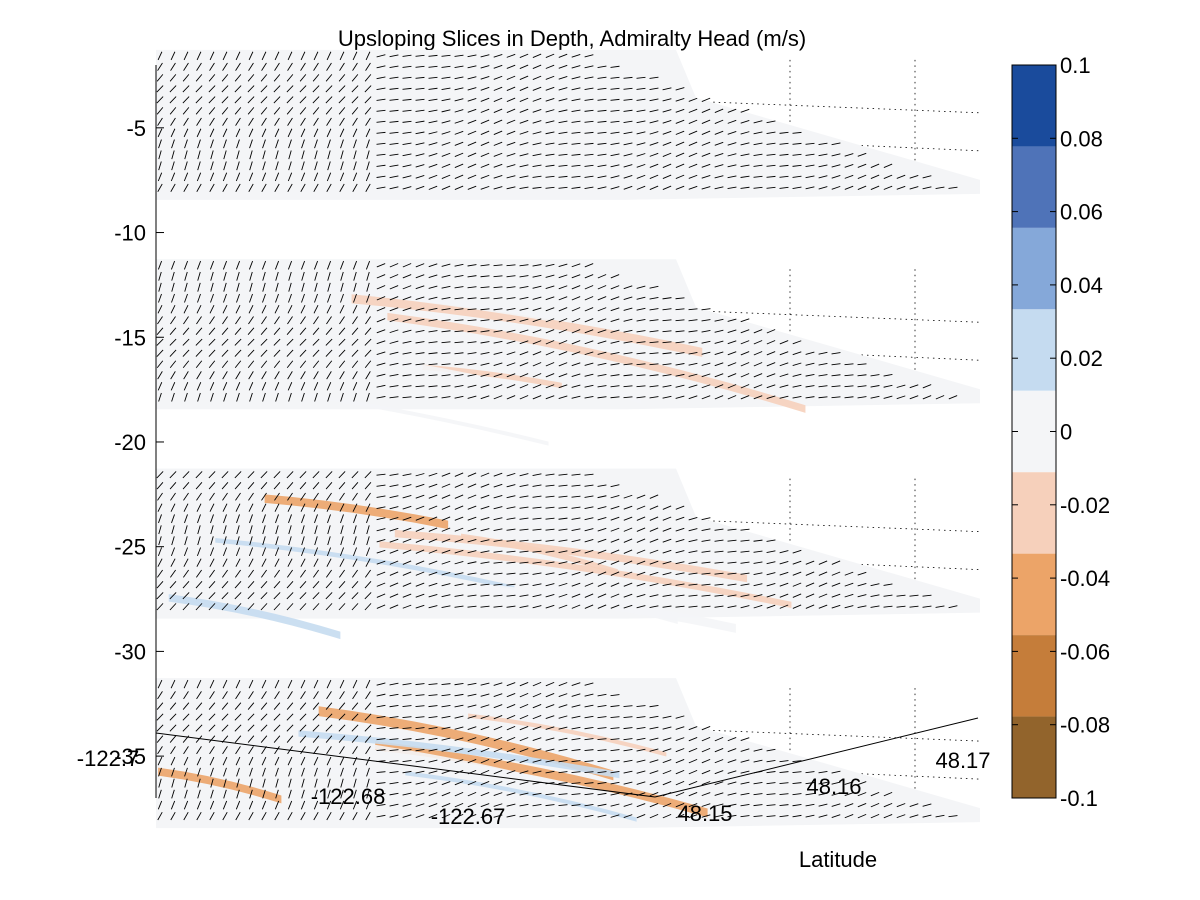  Describe the element at coordinates (468, 816) in the screenshot. I see `longitude-tick-label: -122.67` at that location.